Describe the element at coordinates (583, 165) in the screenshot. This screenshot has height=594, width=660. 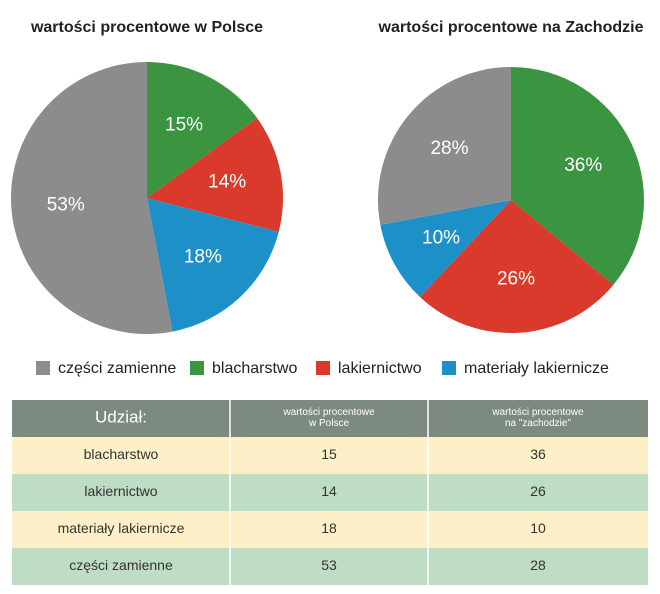
I see `slice-label: 36%` at that location.